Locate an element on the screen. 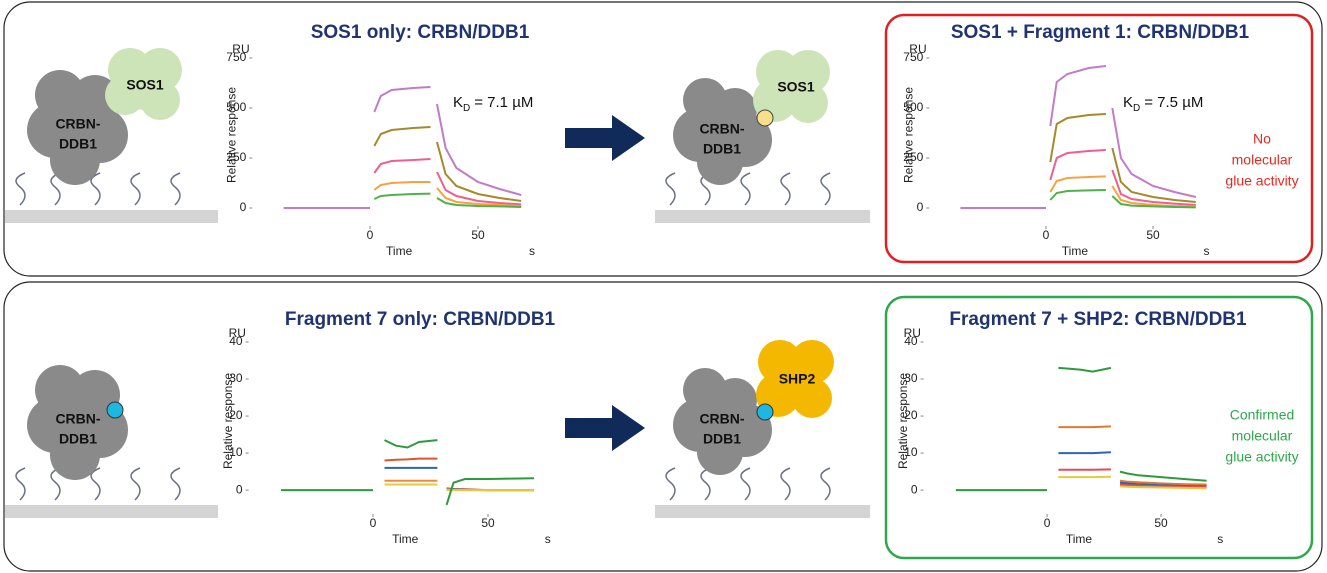 The width and height of the screenshot is (1327, 573). diagram: CRBN- DDB1 SHP2 is located at coordinates (762, 429).